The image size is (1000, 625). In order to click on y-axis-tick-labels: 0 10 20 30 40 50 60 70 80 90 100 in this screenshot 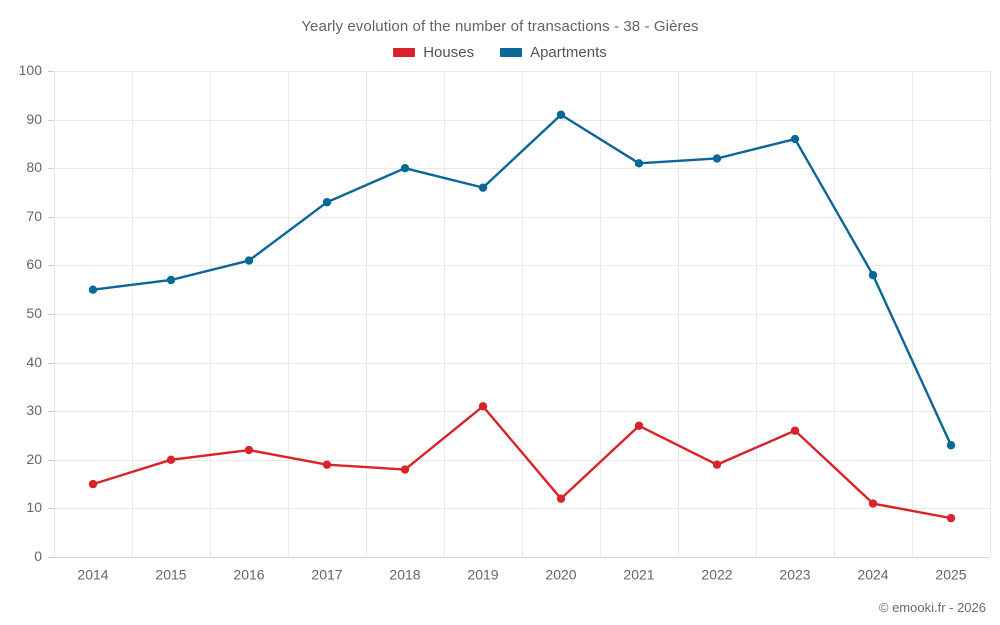, I will do `click(31, 313)`.